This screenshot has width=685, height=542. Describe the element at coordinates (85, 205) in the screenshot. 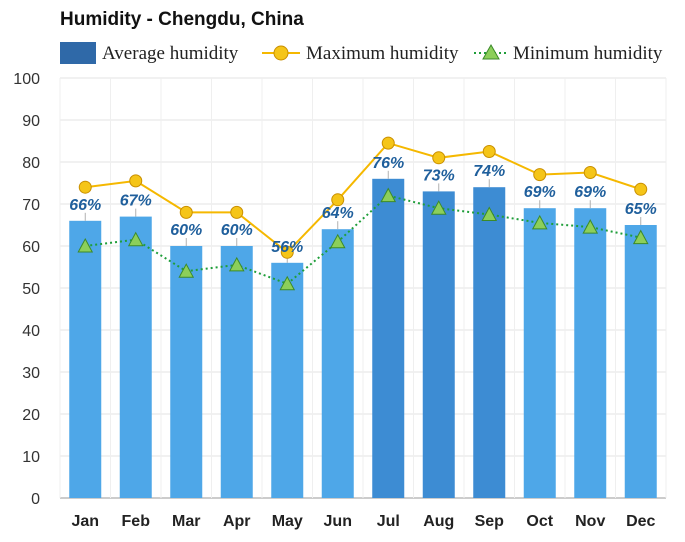

I see `data-label: 66%` at that location.